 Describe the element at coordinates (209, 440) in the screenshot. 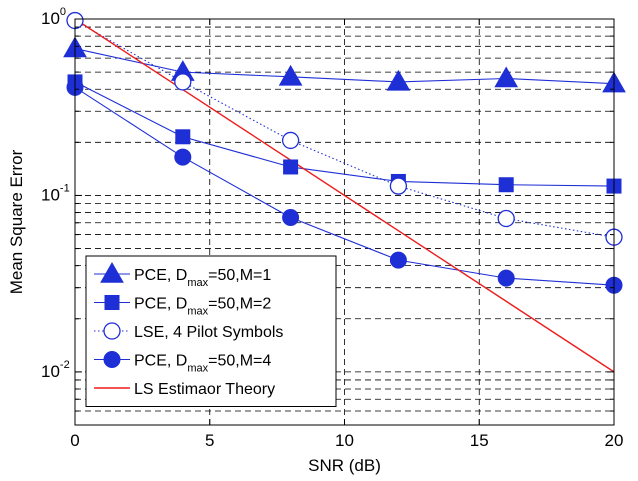

I see `x-tick-label: 5` at that location.